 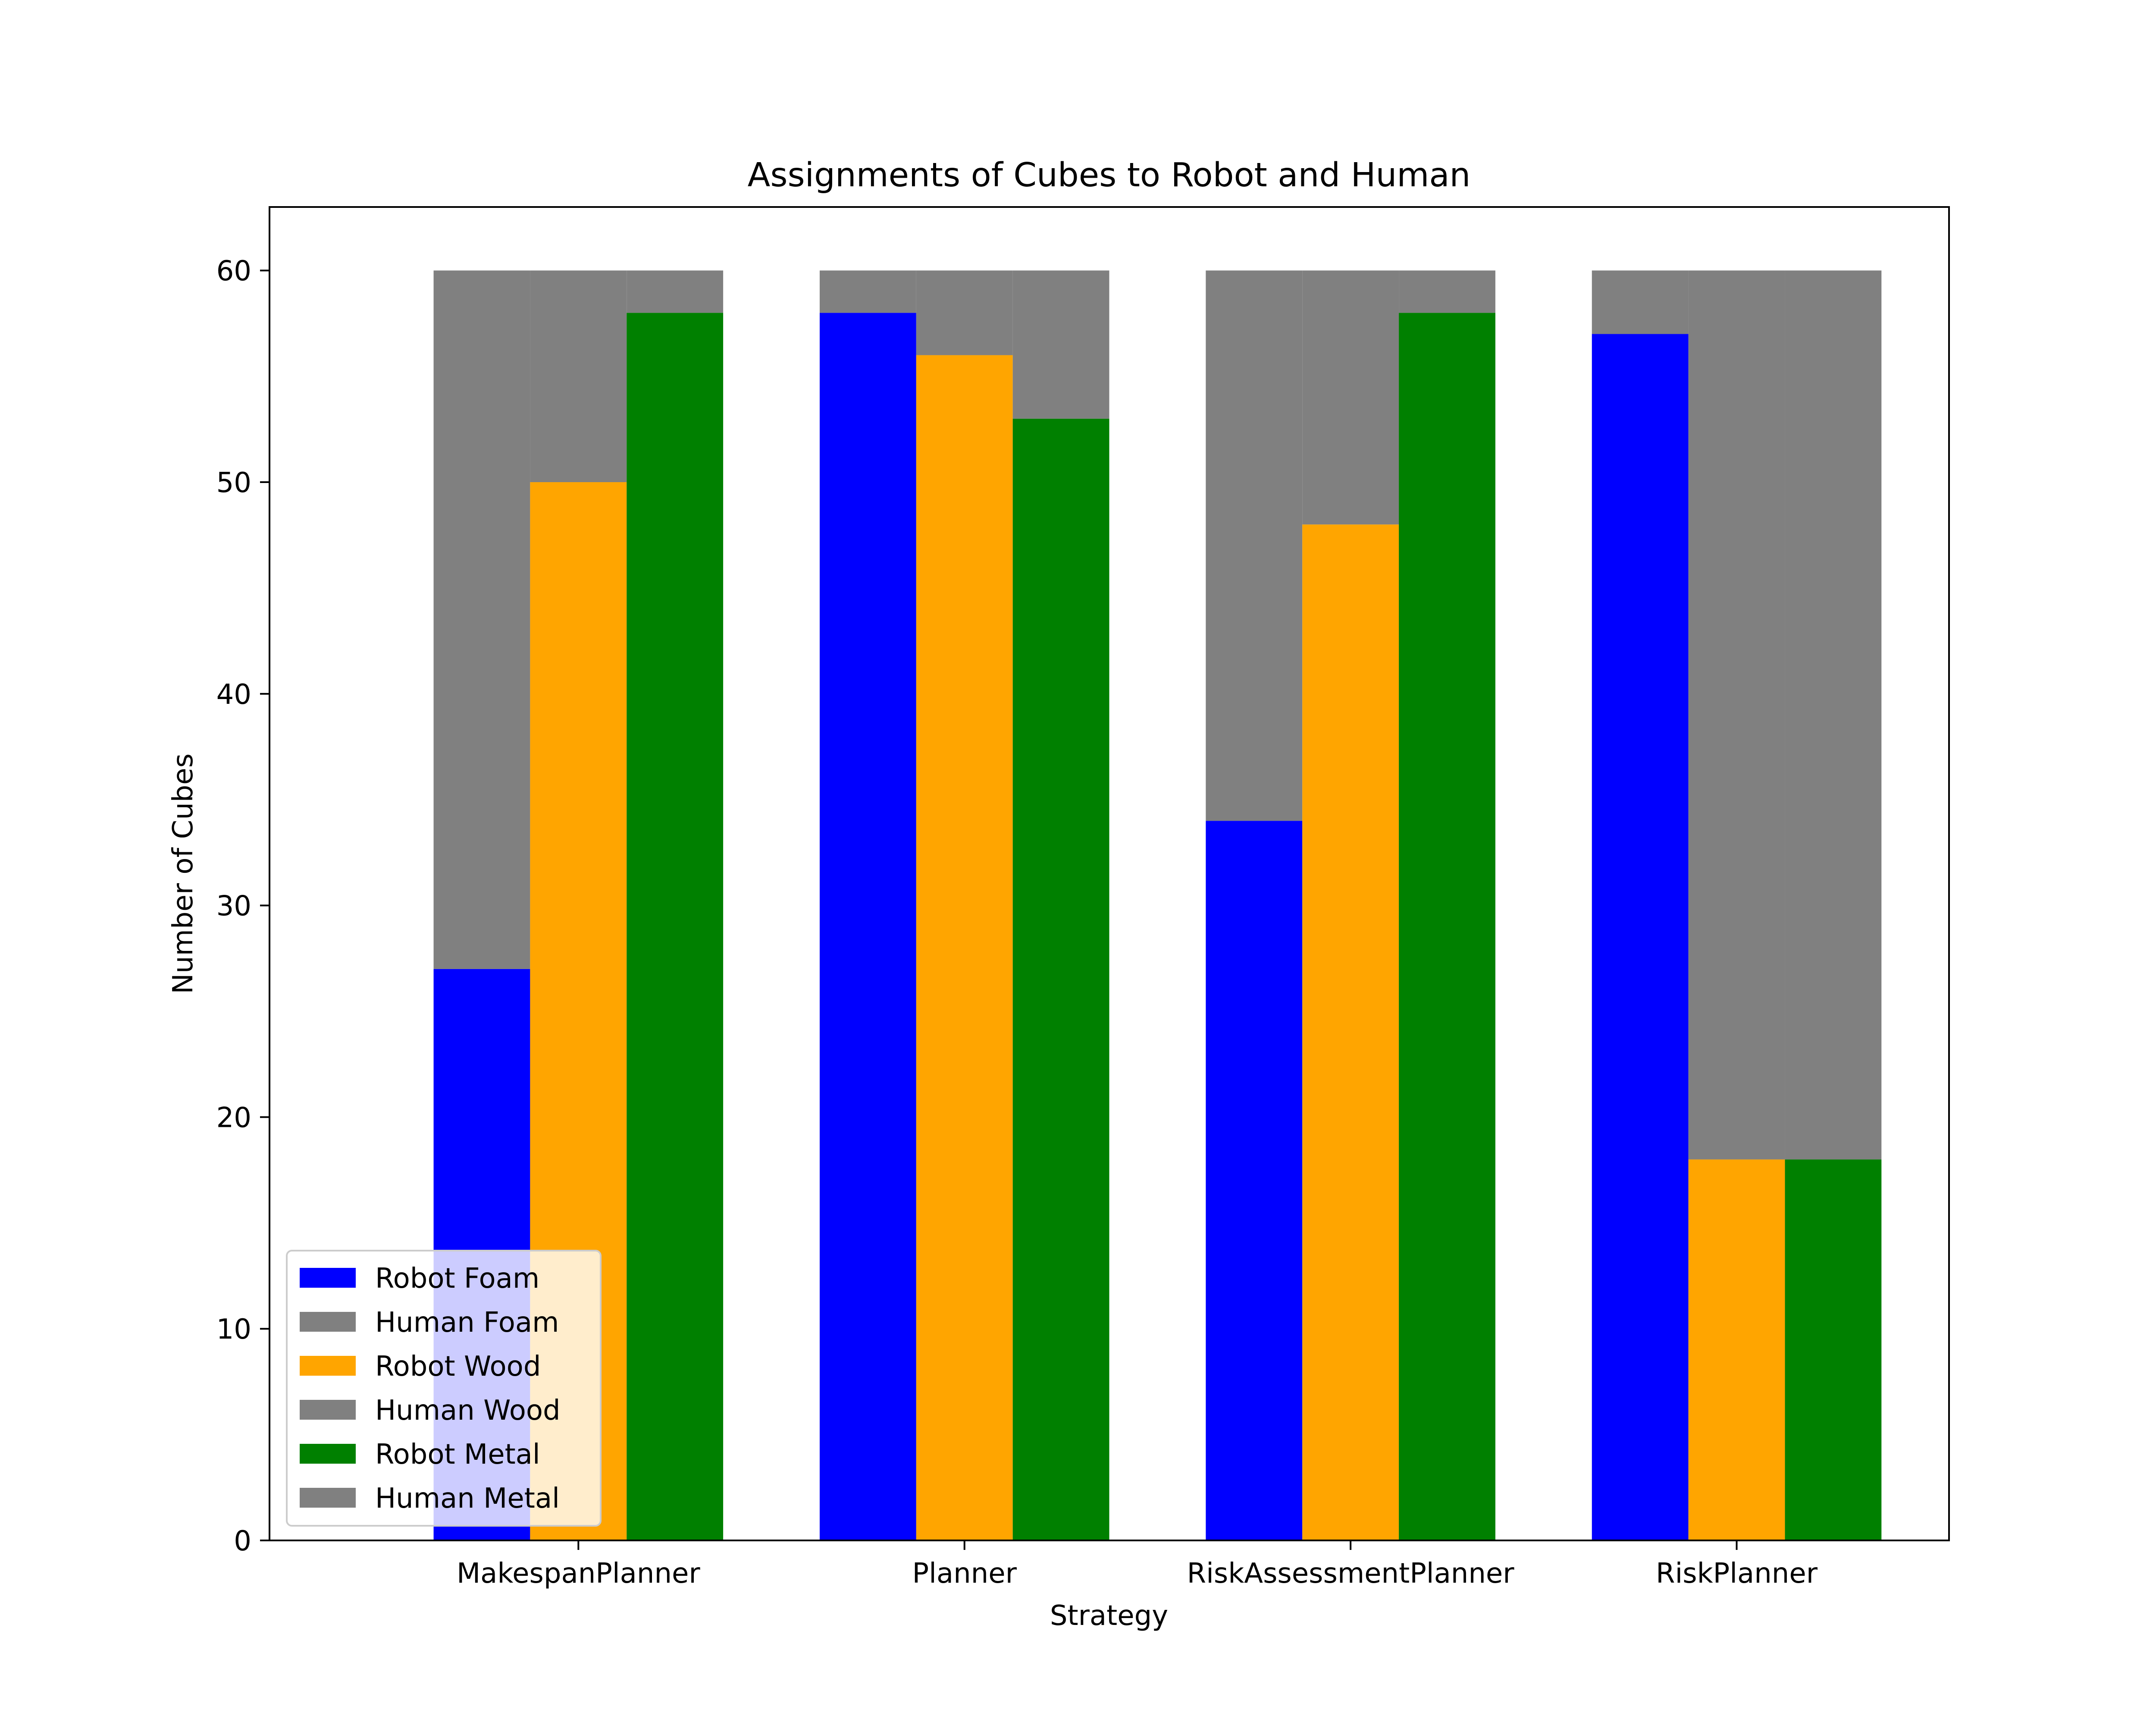 What do you see at coordinates (234, 1118) in the screenshot?
I see `y-tick-label: 20` at bounding box center [234, 1118].